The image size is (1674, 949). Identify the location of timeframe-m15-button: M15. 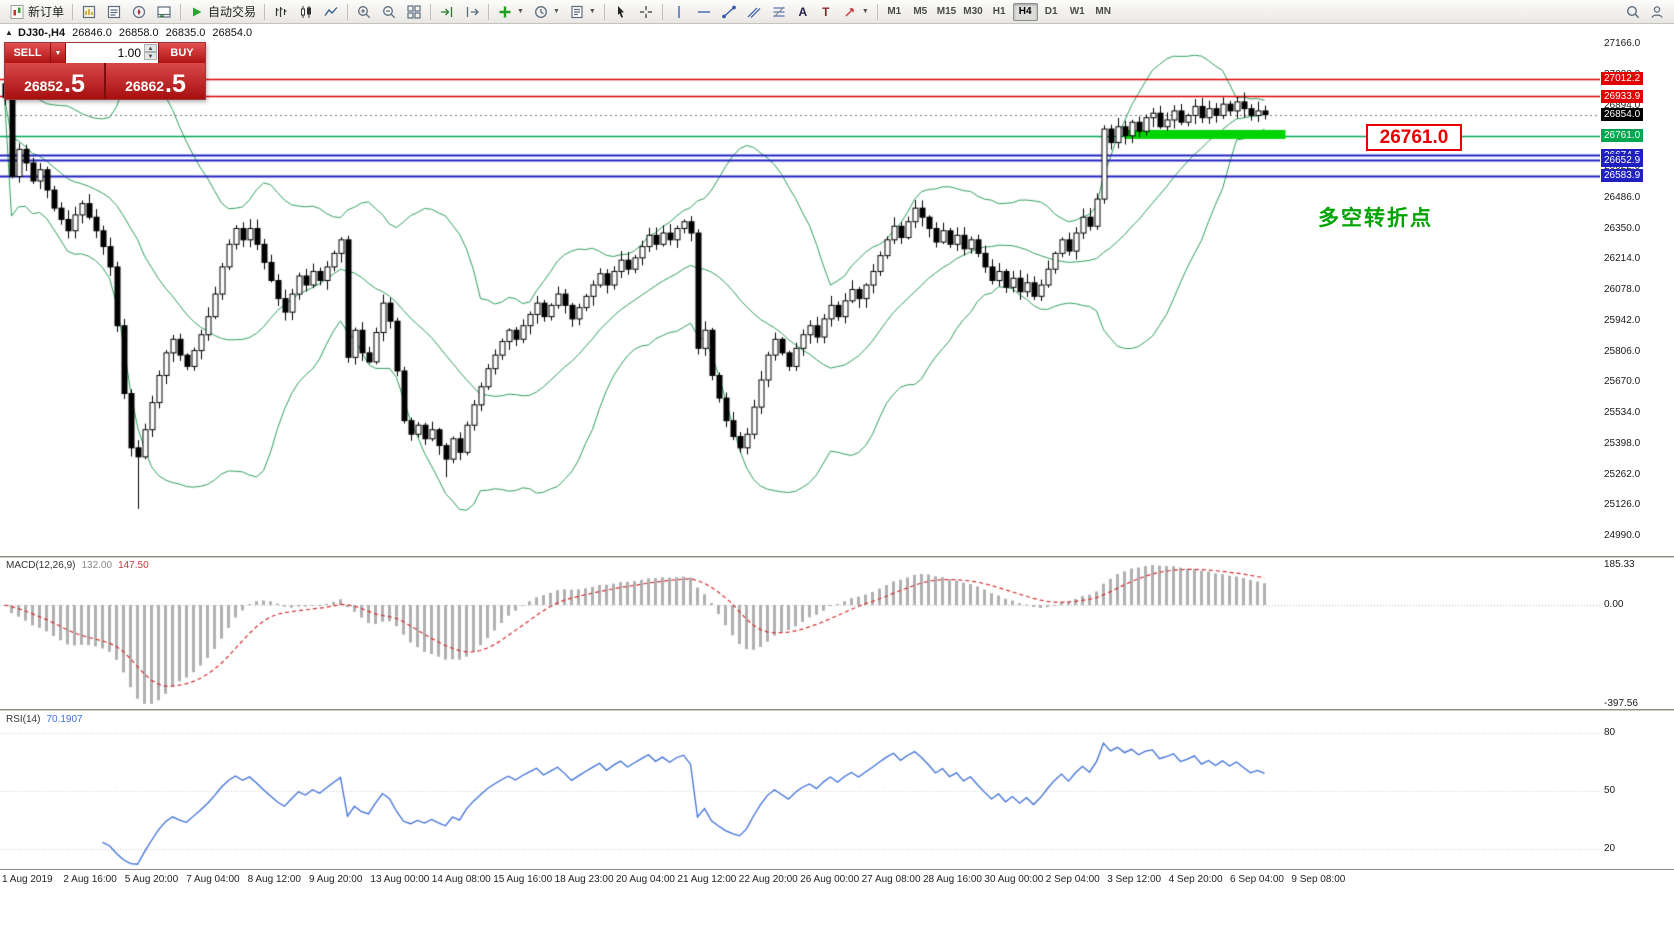
(946, 11).